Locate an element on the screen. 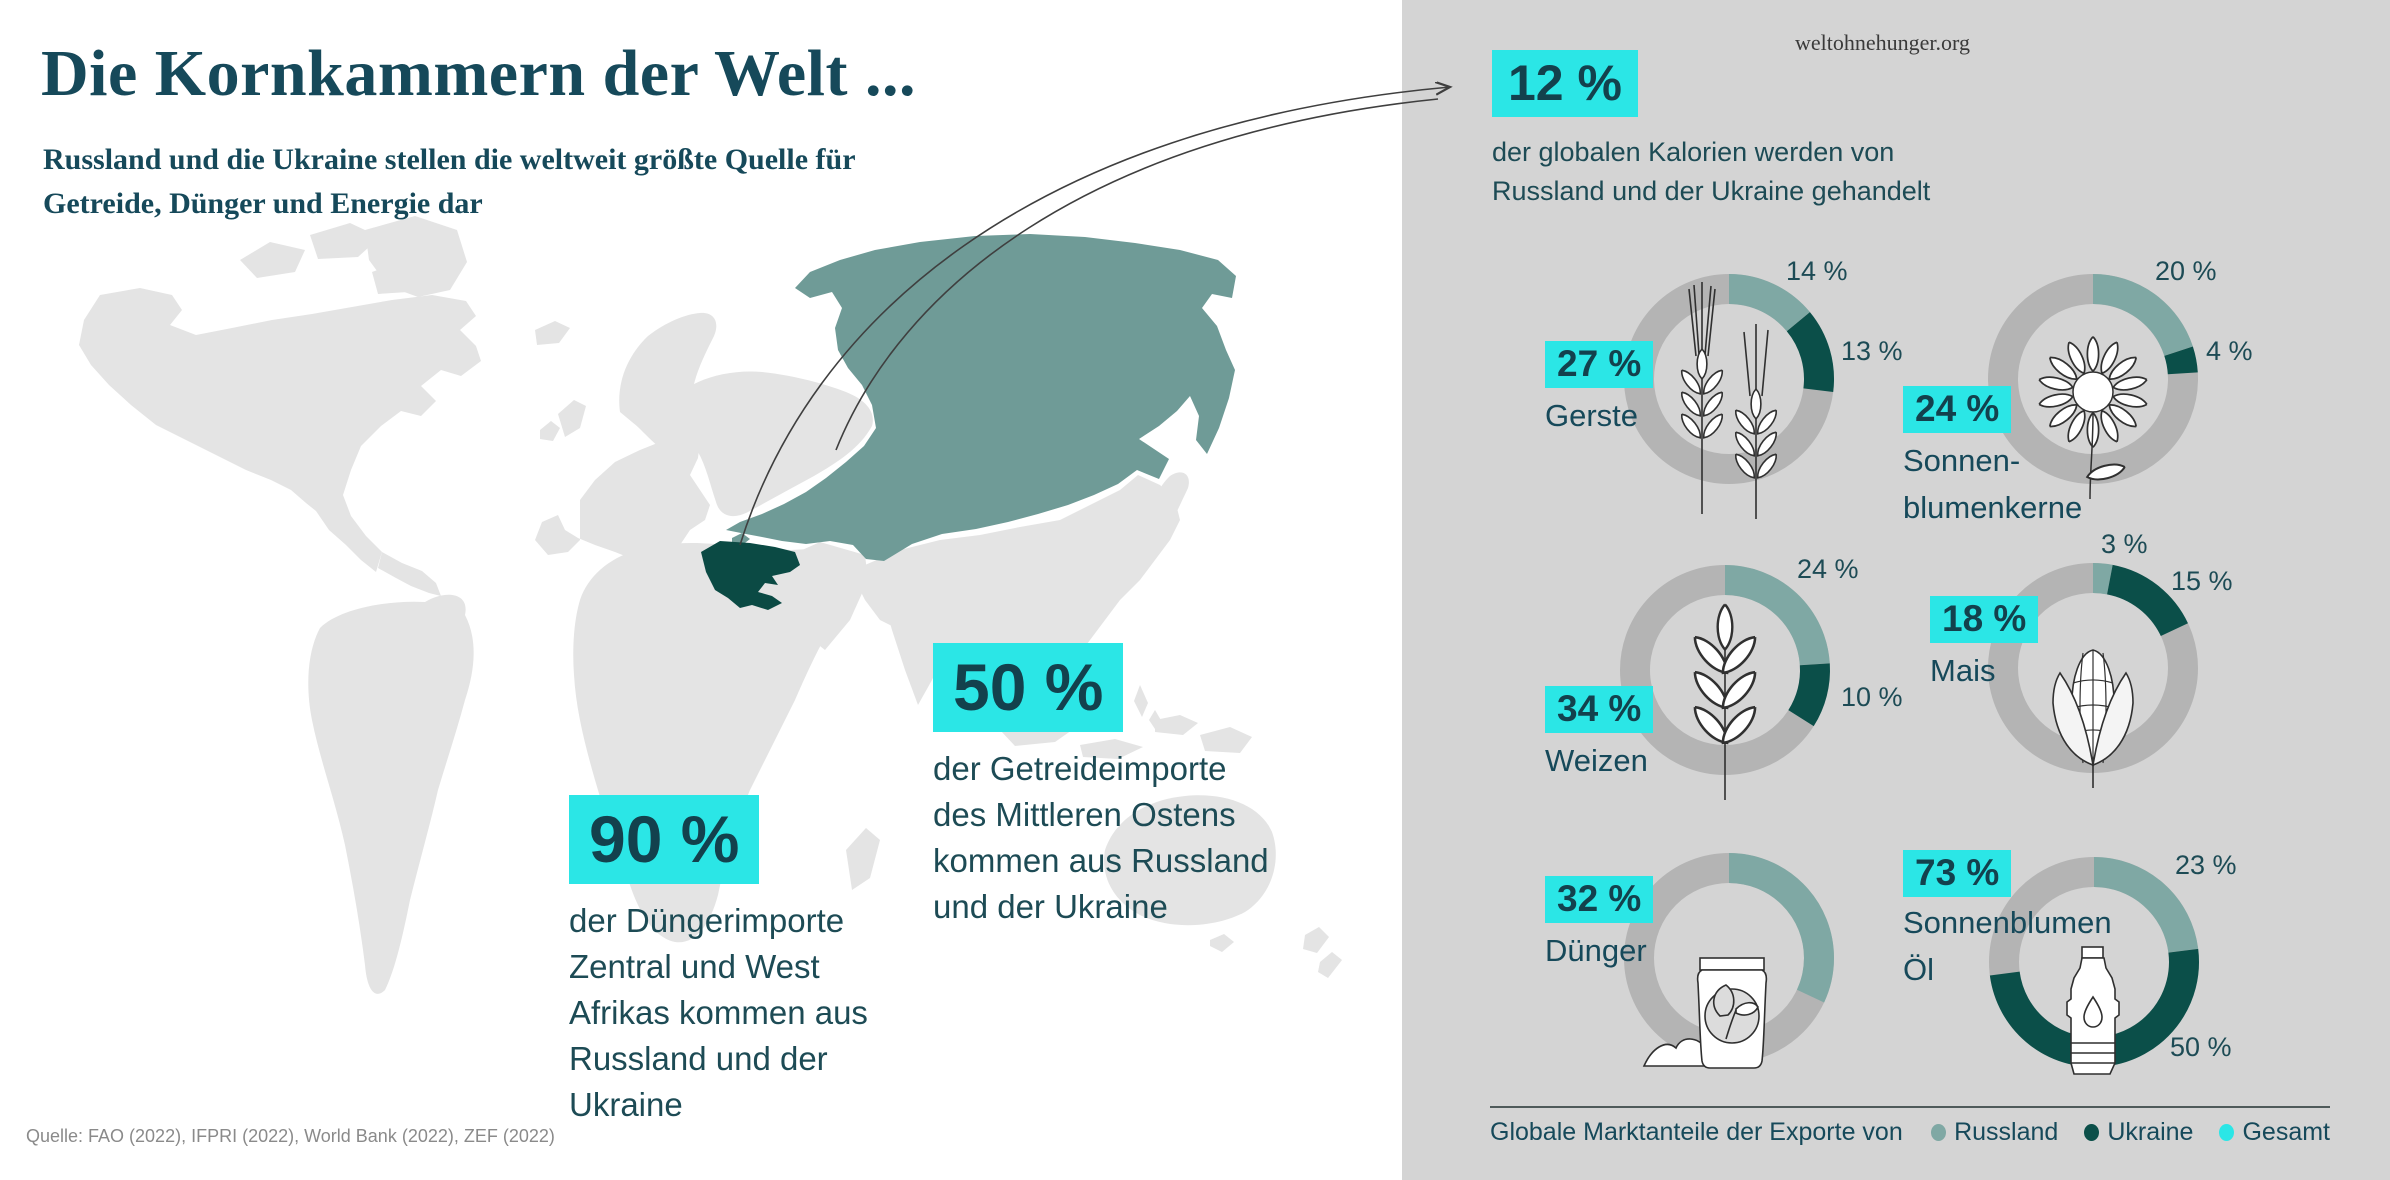 The image size is (2390, 1180). donut-oel-russland-label: 23 % is located at coordinates (2206, 865).